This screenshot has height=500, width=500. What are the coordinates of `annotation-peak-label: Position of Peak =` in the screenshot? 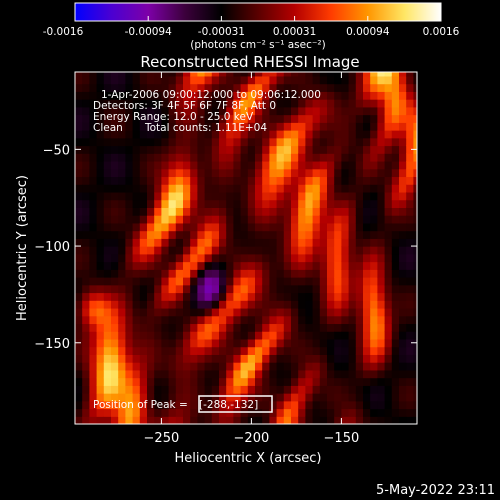 It's located at (140, 405).